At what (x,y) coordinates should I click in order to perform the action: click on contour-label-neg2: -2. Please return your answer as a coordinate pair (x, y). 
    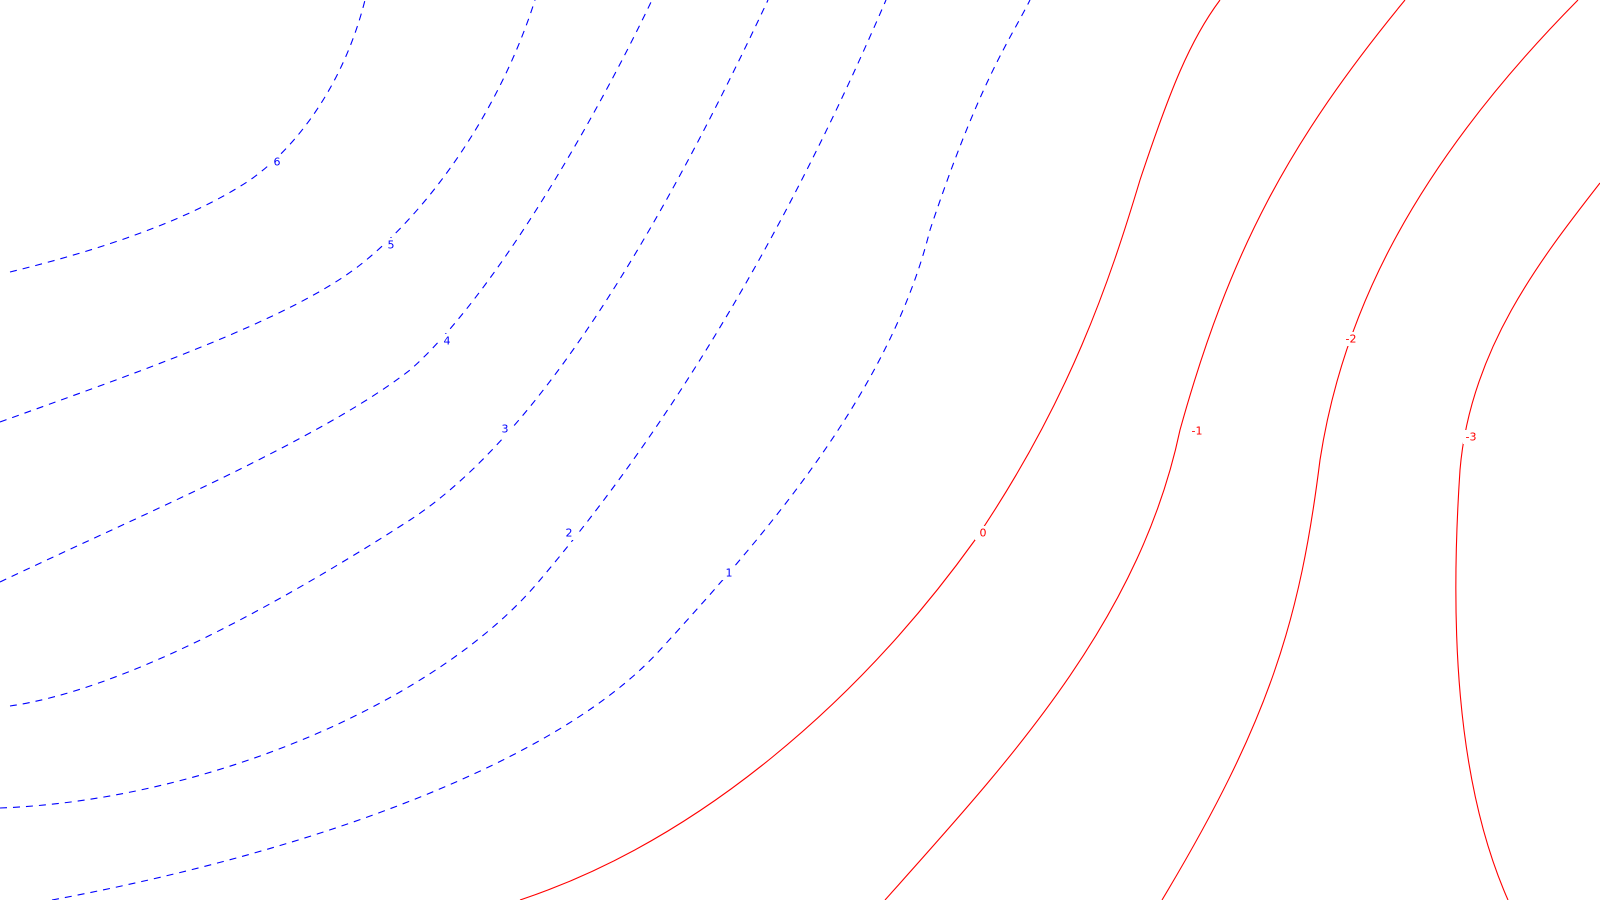
    Looking at the image, I should click on (1351, 339).